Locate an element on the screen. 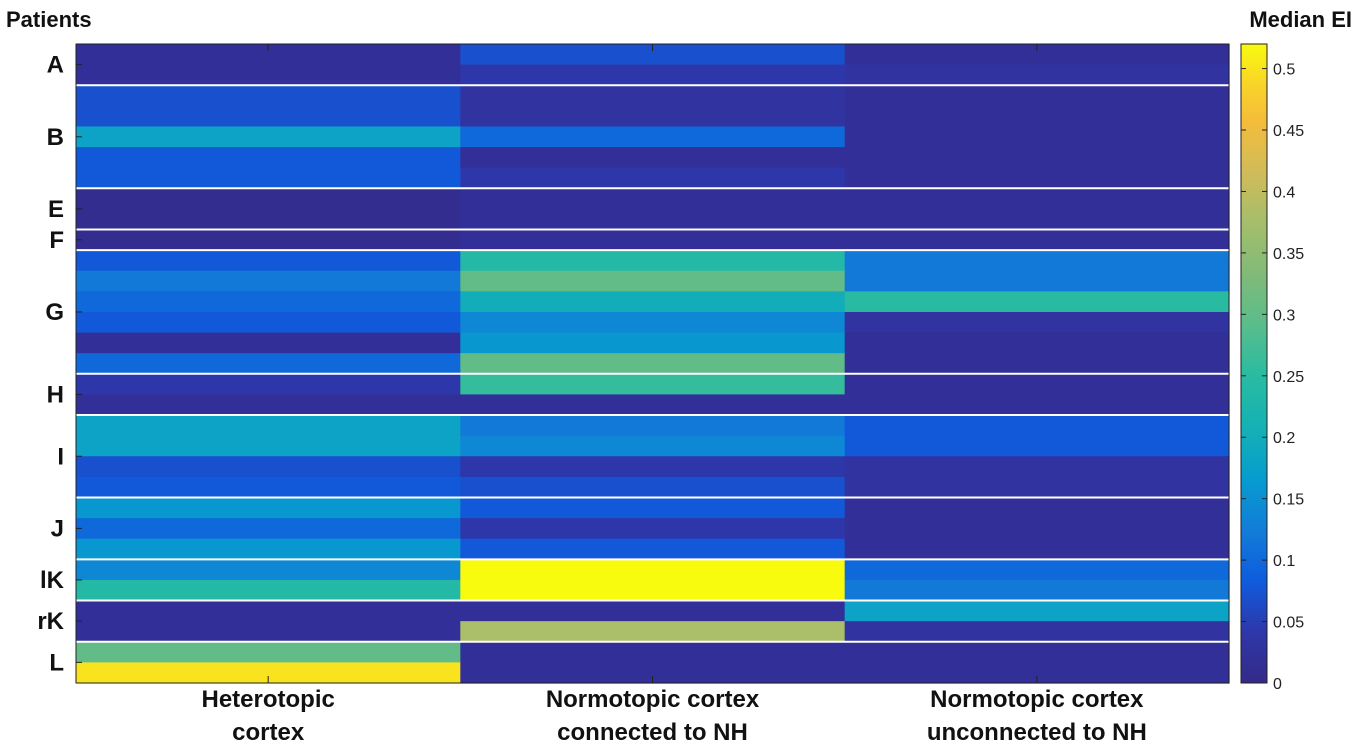 This screenshot has width=1357, height=748. column-label: connected to NH is located at coordinates (652, 732).